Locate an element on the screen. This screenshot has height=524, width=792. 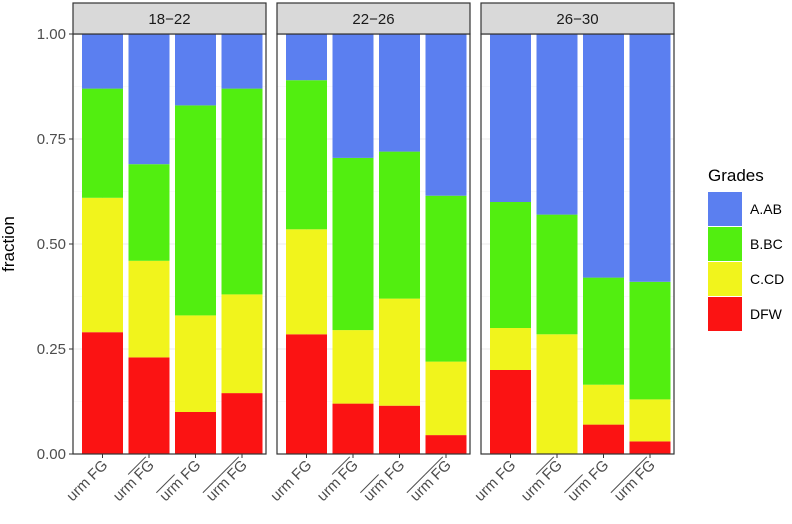
facet-strip-label: 26−30 is located at coordinates (577, 19).